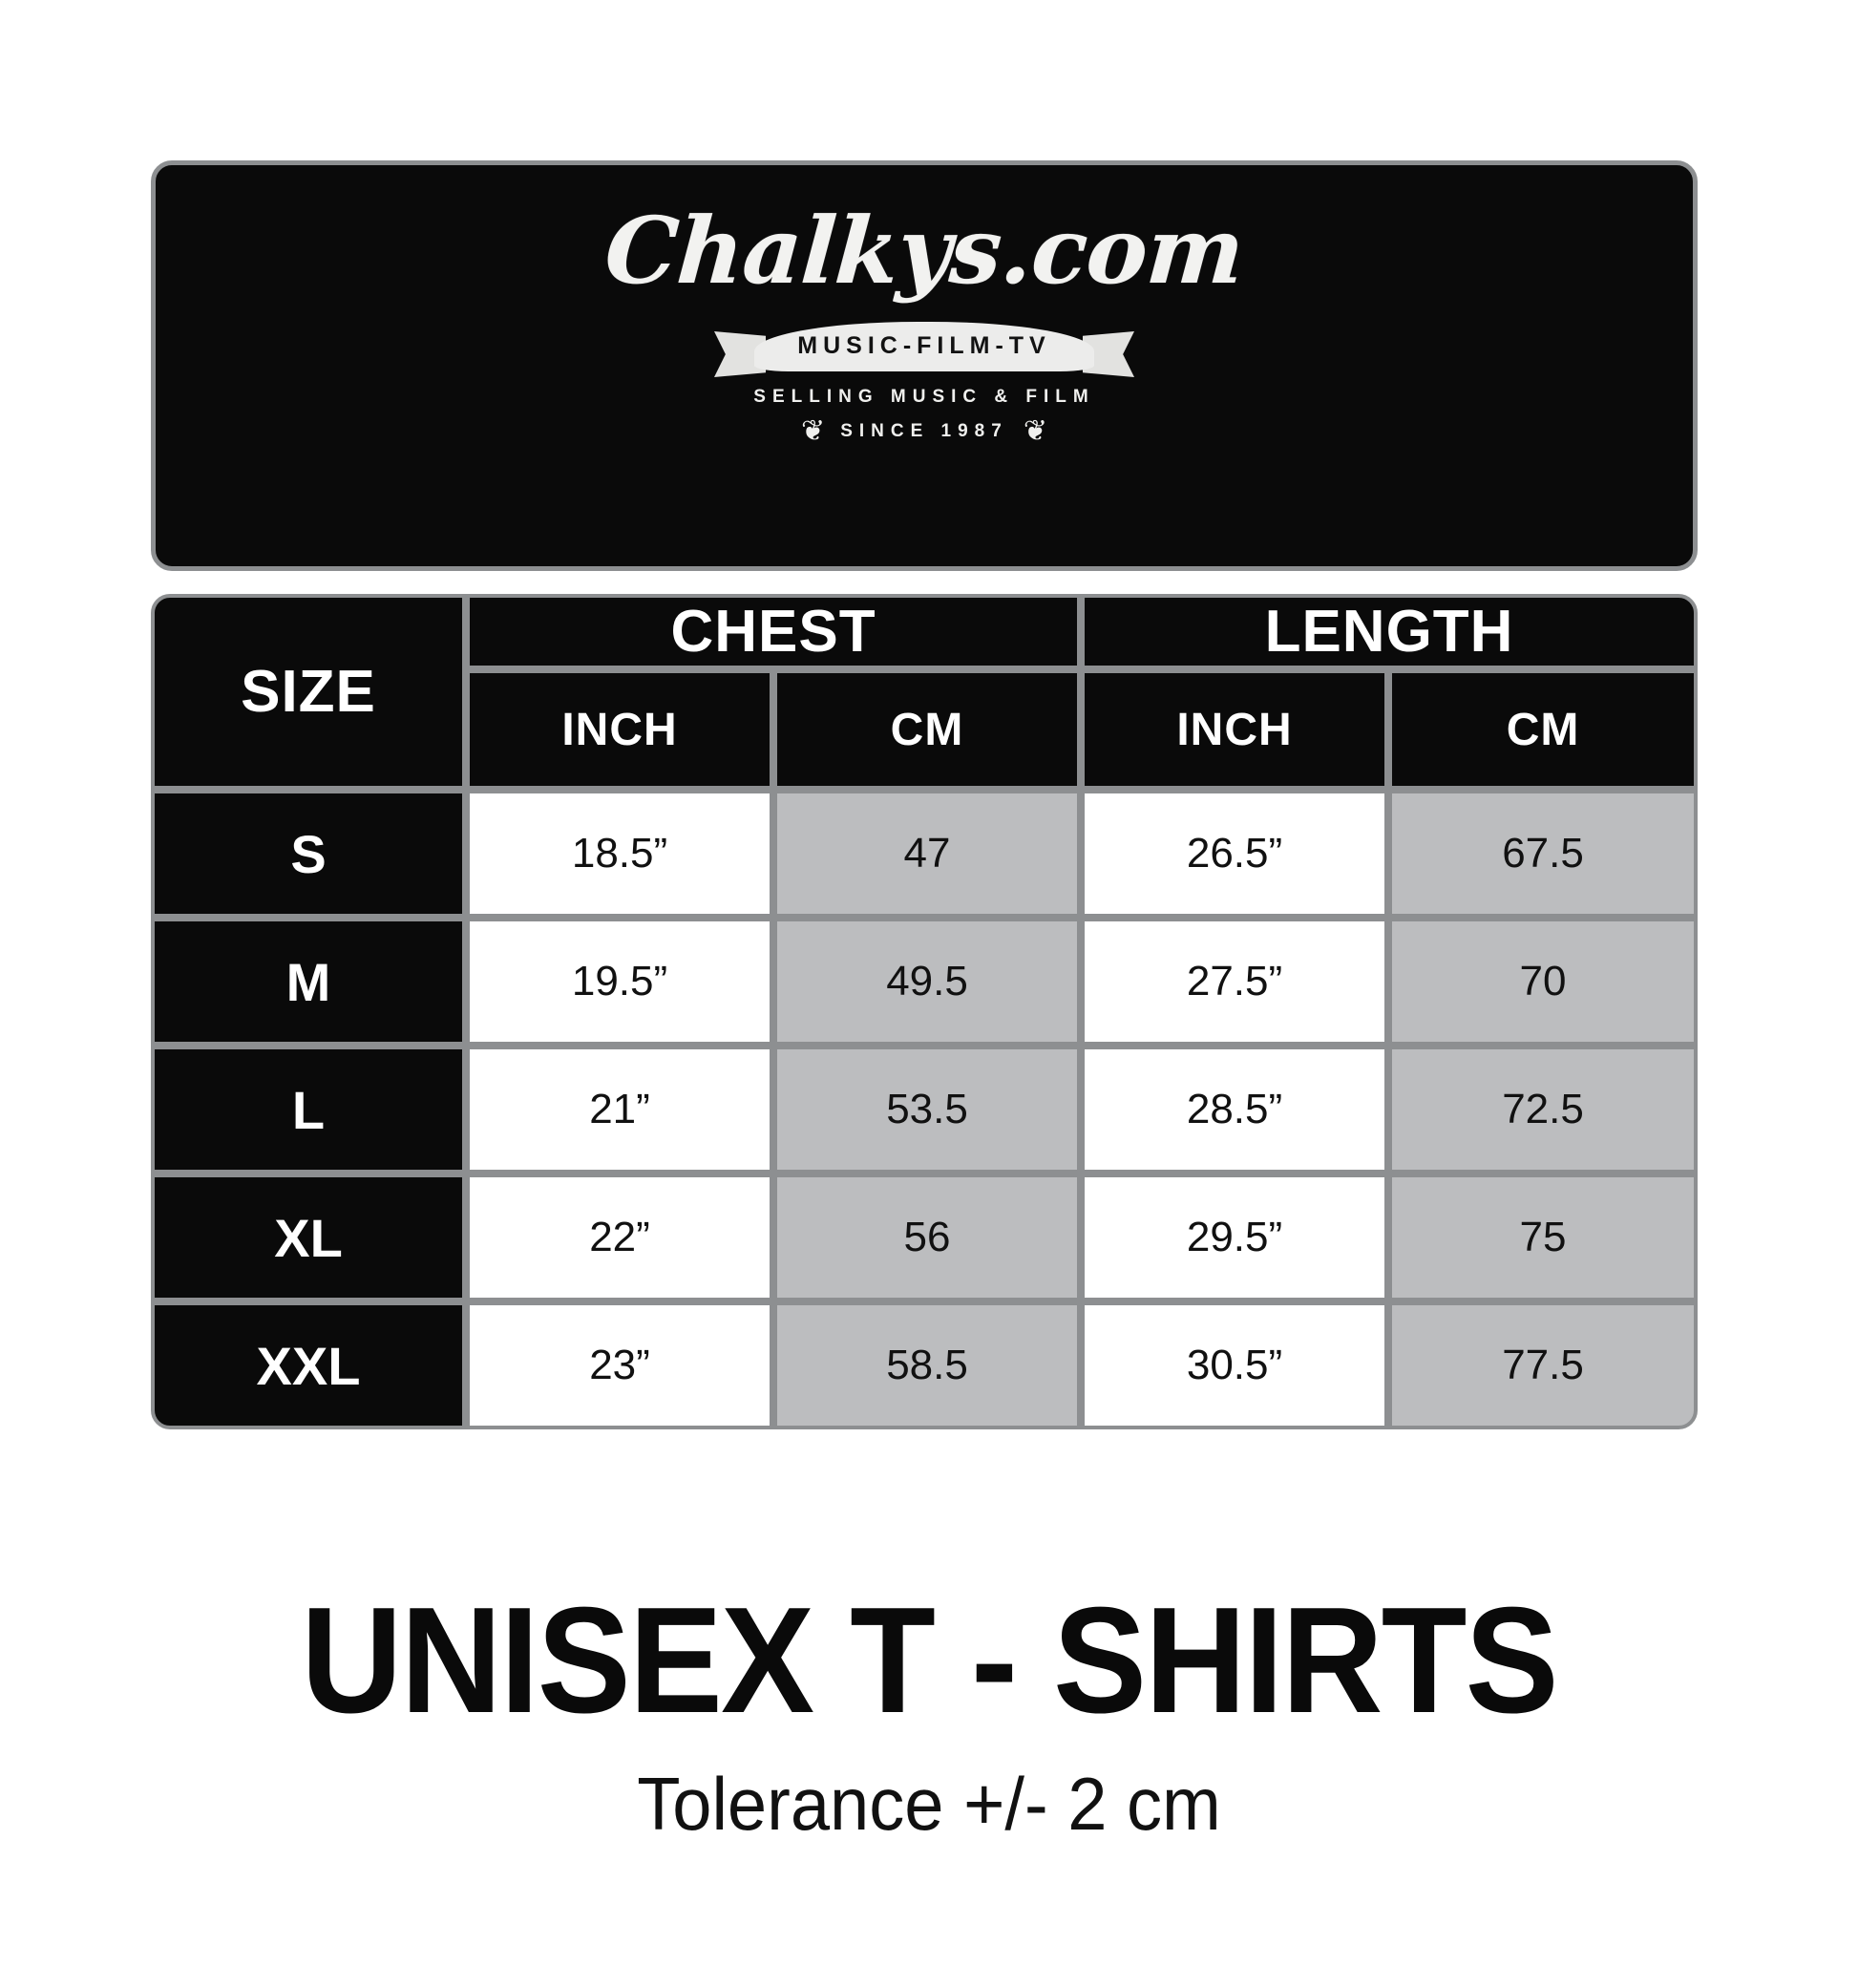 This screenshot has height=1988, width=1858. I want to click on header-group-chest: CHEST, so click(774, 632).